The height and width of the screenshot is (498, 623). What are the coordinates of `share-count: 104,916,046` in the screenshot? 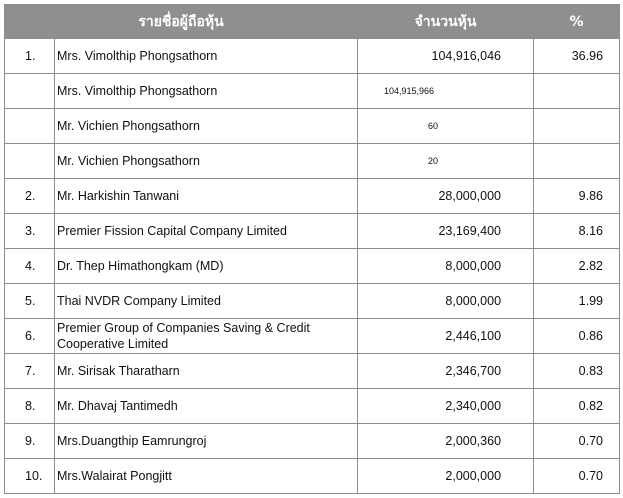 It's located at (446, 56).